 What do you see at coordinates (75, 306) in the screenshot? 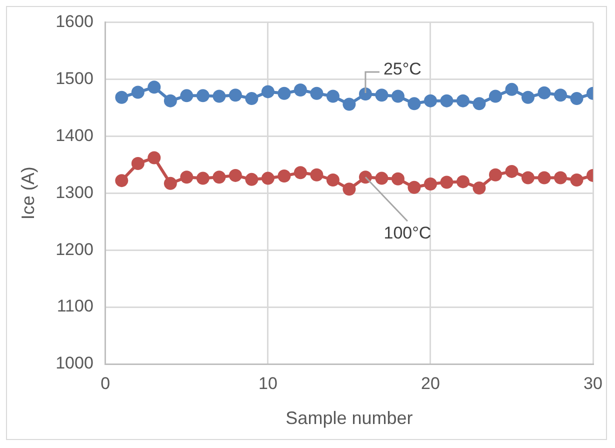
I see `y-tick-label: 1100` at bounding box center [75, 306].